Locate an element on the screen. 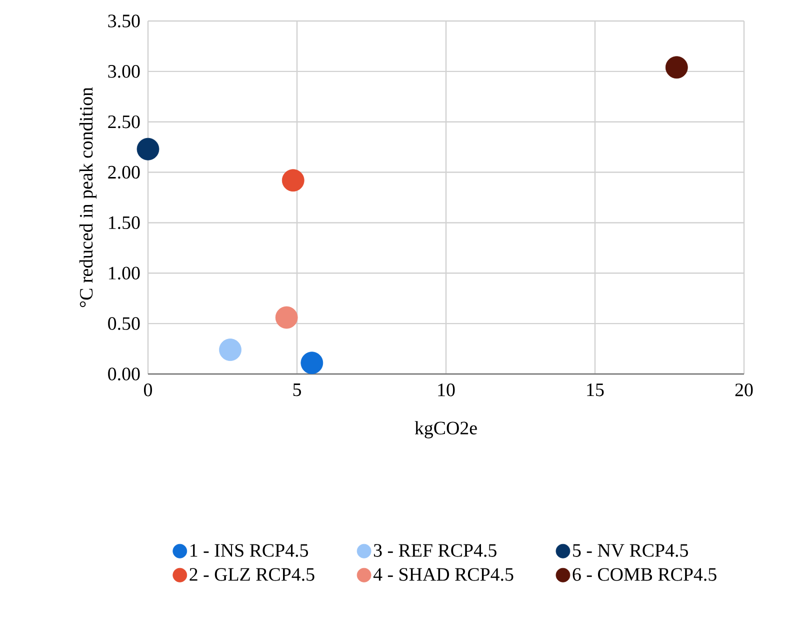 The height and width of the screenshot is (621, 801). x-tick-label: 20 is located at coordinates (744, 390).